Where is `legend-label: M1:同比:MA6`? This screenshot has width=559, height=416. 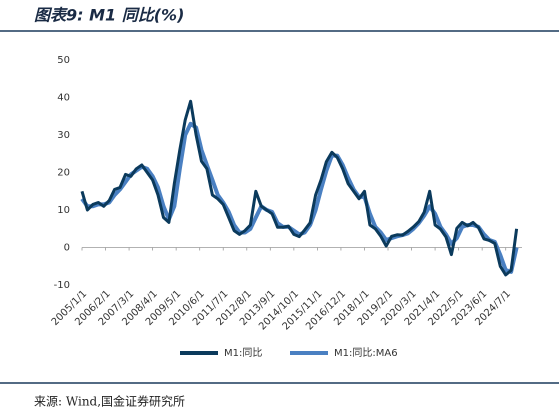
legend-label: M1:同比:MA6 is located at coordinates (366, 353).